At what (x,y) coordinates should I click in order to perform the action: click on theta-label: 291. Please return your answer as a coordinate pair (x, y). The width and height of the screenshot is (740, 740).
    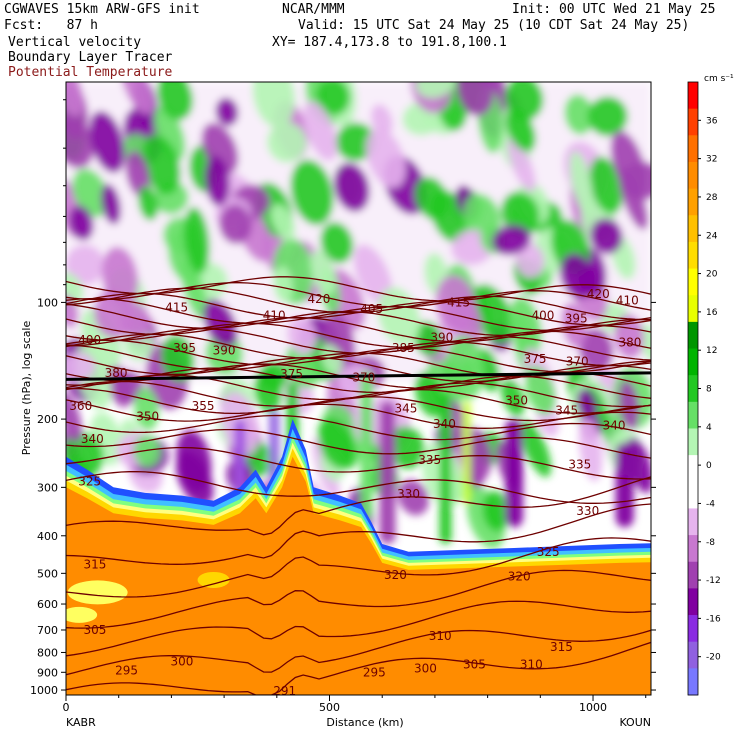
    Looking at the image, I should click on (284, 691).